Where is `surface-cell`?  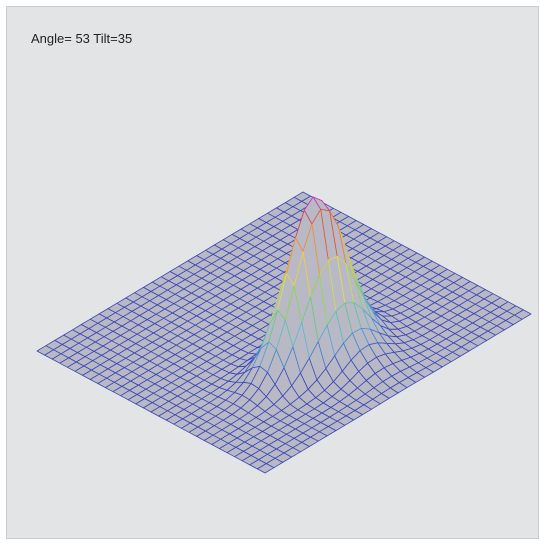 surface-cell is located at coordinates (265, 468).